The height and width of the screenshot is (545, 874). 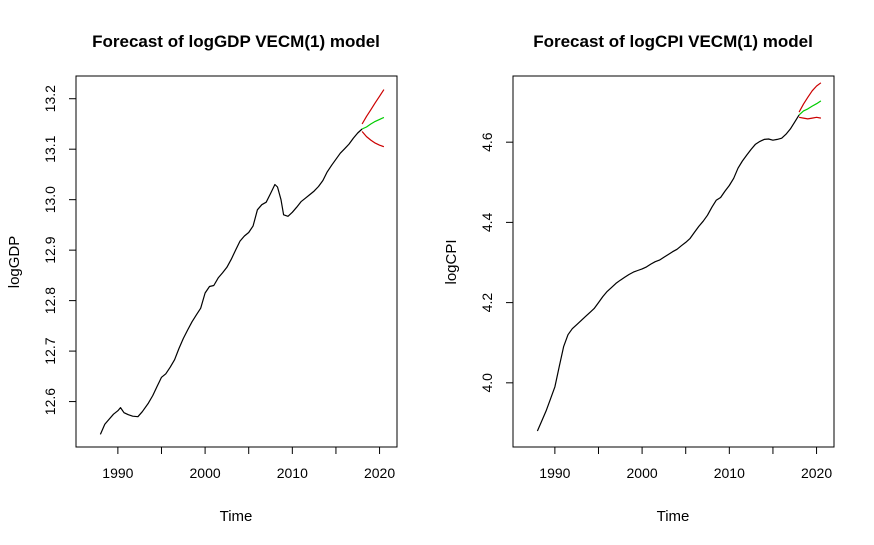 What do you see at coordinates (487, 142) in the screenshot?
I see `y-tick-label: 4.6` at bounding box center [487, 142].